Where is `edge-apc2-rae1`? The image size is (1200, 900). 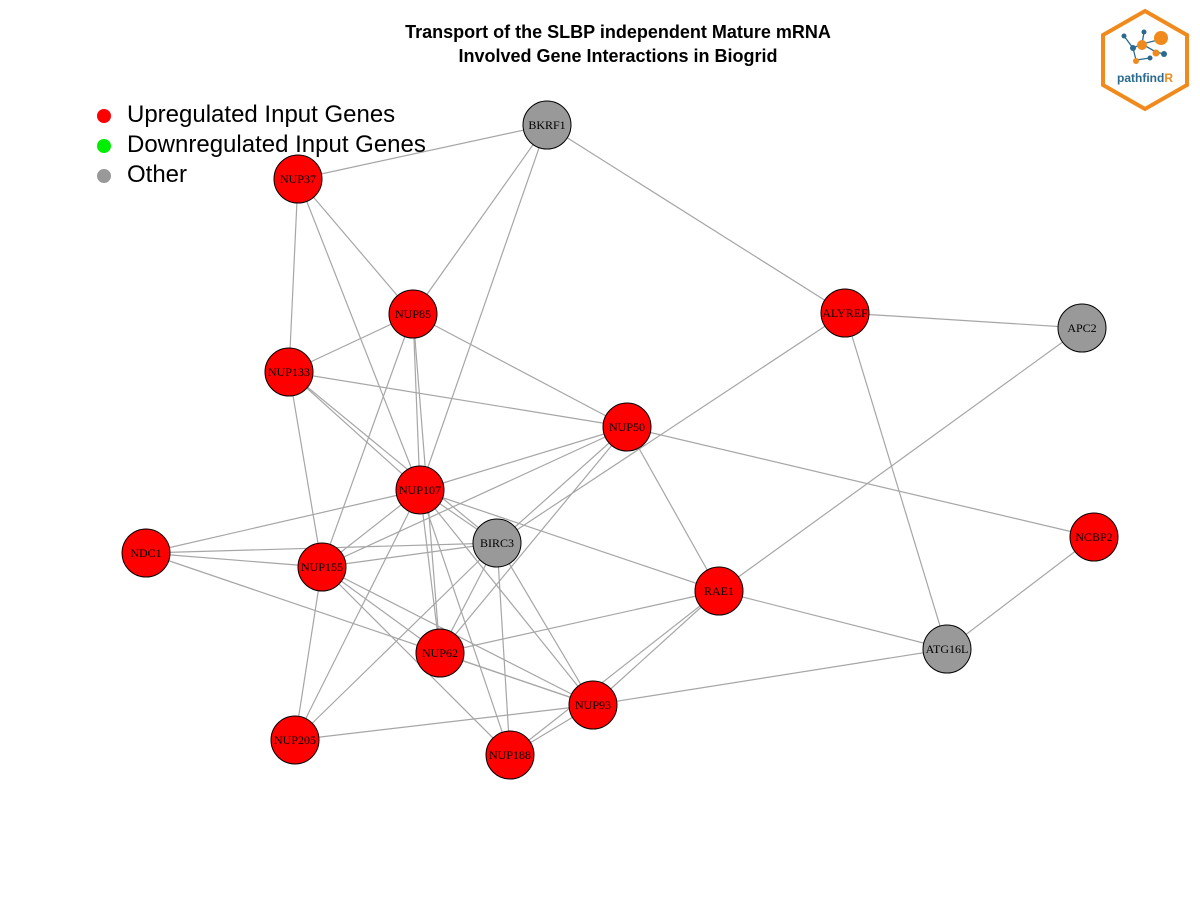 edge-apc2-rae1 is located at coordinates (900, 459).